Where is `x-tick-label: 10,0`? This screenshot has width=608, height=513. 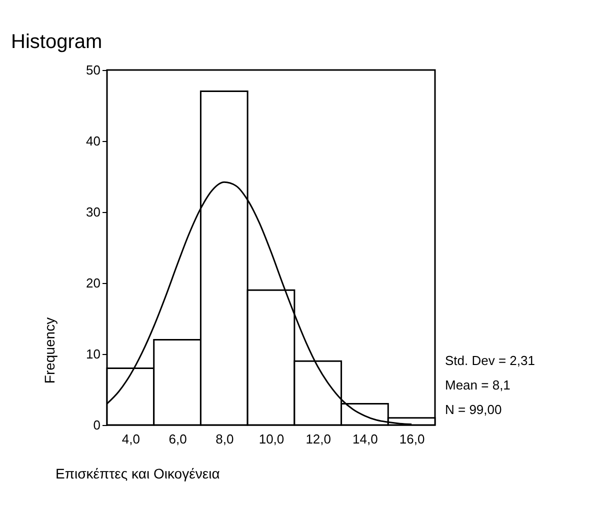 x-tick-label: 10,0 is located at coordinates (271, 439).